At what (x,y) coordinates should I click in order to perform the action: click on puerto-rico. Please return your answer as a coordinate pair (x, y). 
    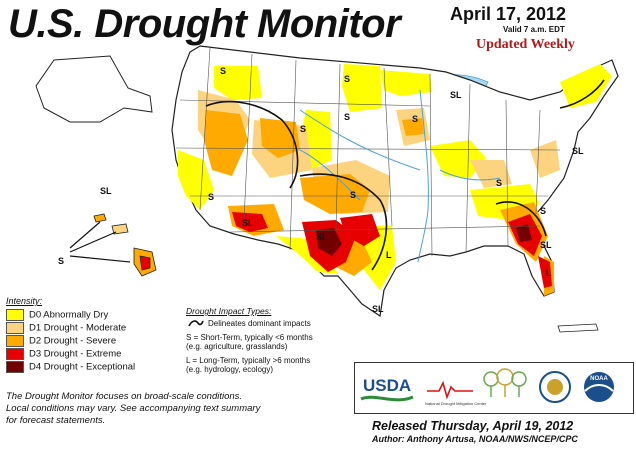
    Looking at the image, I should click on (578, 328).